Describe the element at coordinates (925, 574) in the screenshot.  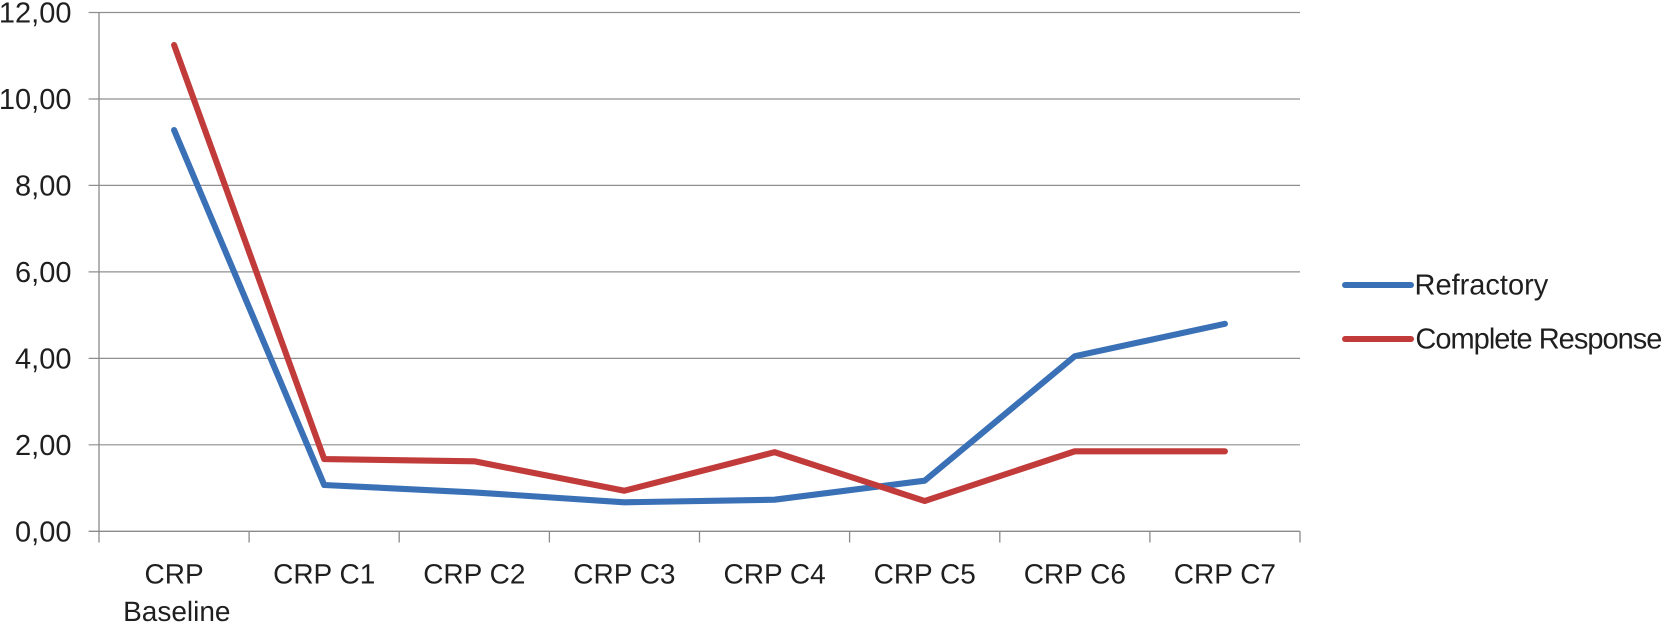
I see `svg-text: CRP C5` at that location.